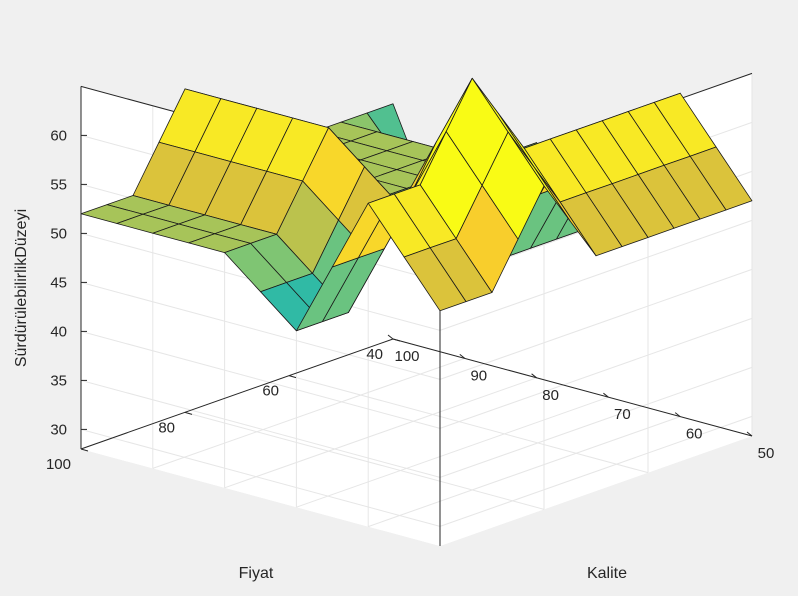 This screenshot has height=596, width=798. What do you see at coordinates (21, 288) in the screenshot?
I see `z-axis-label: SürdürülebilirlikDüzeyi` at bounding box center [21, 288].